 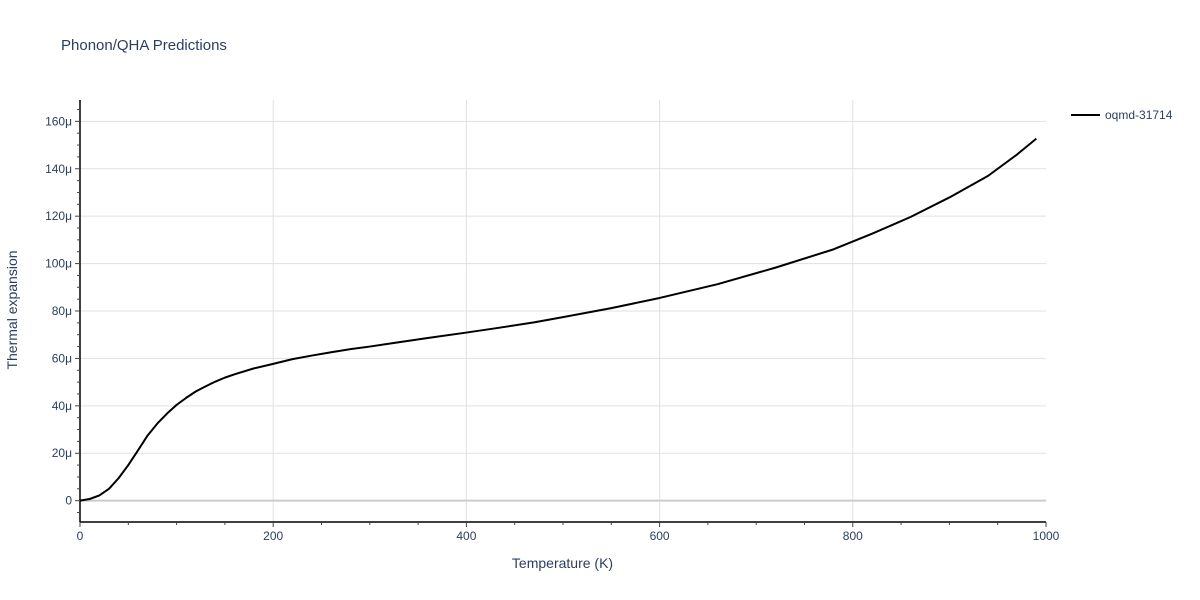 I want to click on y-tick-label: 40μ, so click(x=62, y=406).